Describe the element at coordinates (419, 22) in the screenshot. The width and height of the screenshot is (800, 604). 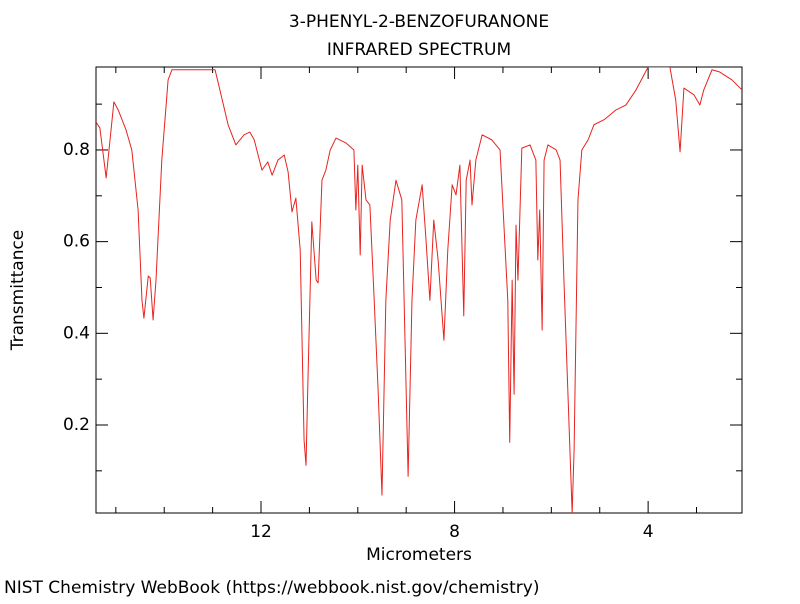
I see `chart-title: 3-PHENYL-2-BENZOFURANONE` at that location.